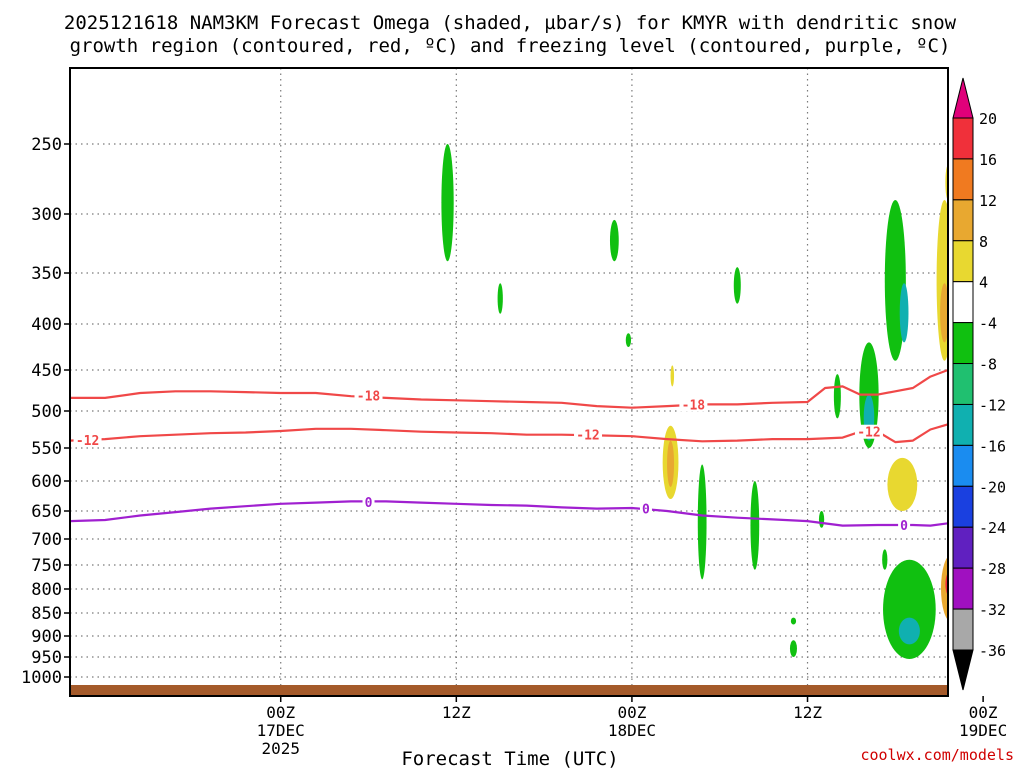  I want to click on terrain-ground, so click(509, 690).